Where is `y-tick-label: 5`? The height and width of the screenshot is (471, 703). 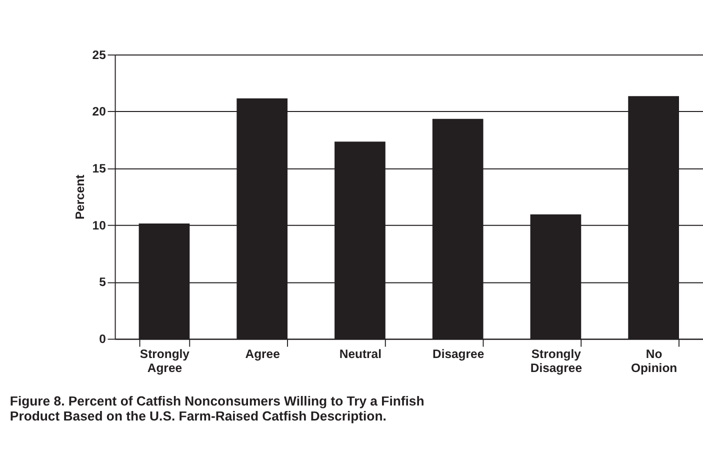 y-tick-label: 5 is located at coordinates (102, 282).